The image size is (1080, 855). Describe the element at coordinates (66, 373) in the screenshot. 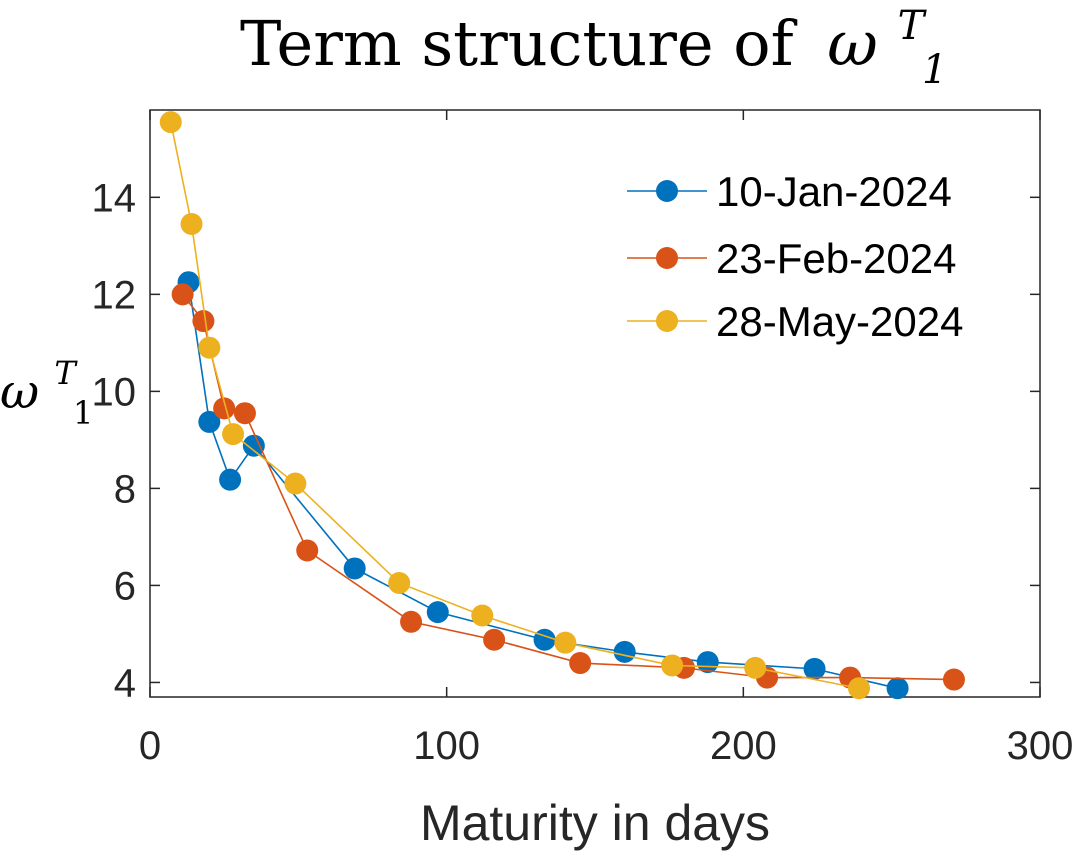

I see `y-axis-label-superscript: T` at that location.